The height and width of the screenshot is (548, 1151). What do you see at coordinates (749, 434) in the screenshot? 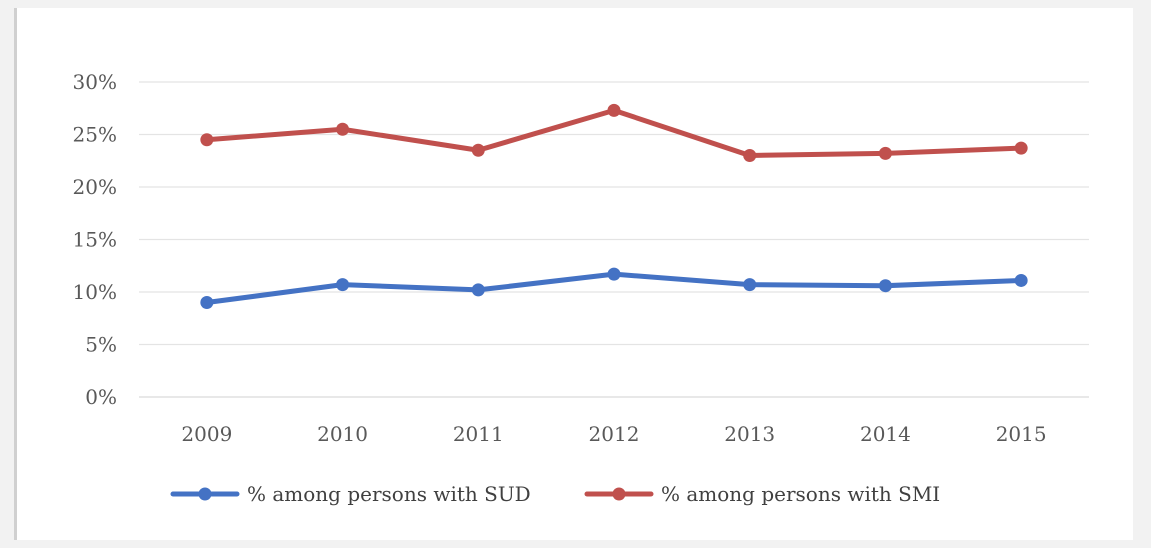
I see `x-tick-label: 2013` at bounding box center [749, 434].